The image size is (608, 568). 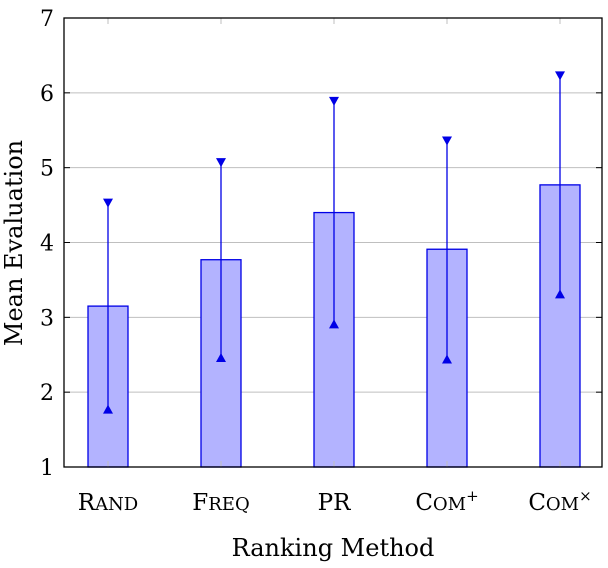 What do you see at coordinates (333, 548) in the screenshot?
I see `x-axis-title: Ranking Method` at bounding box center [333, 548].